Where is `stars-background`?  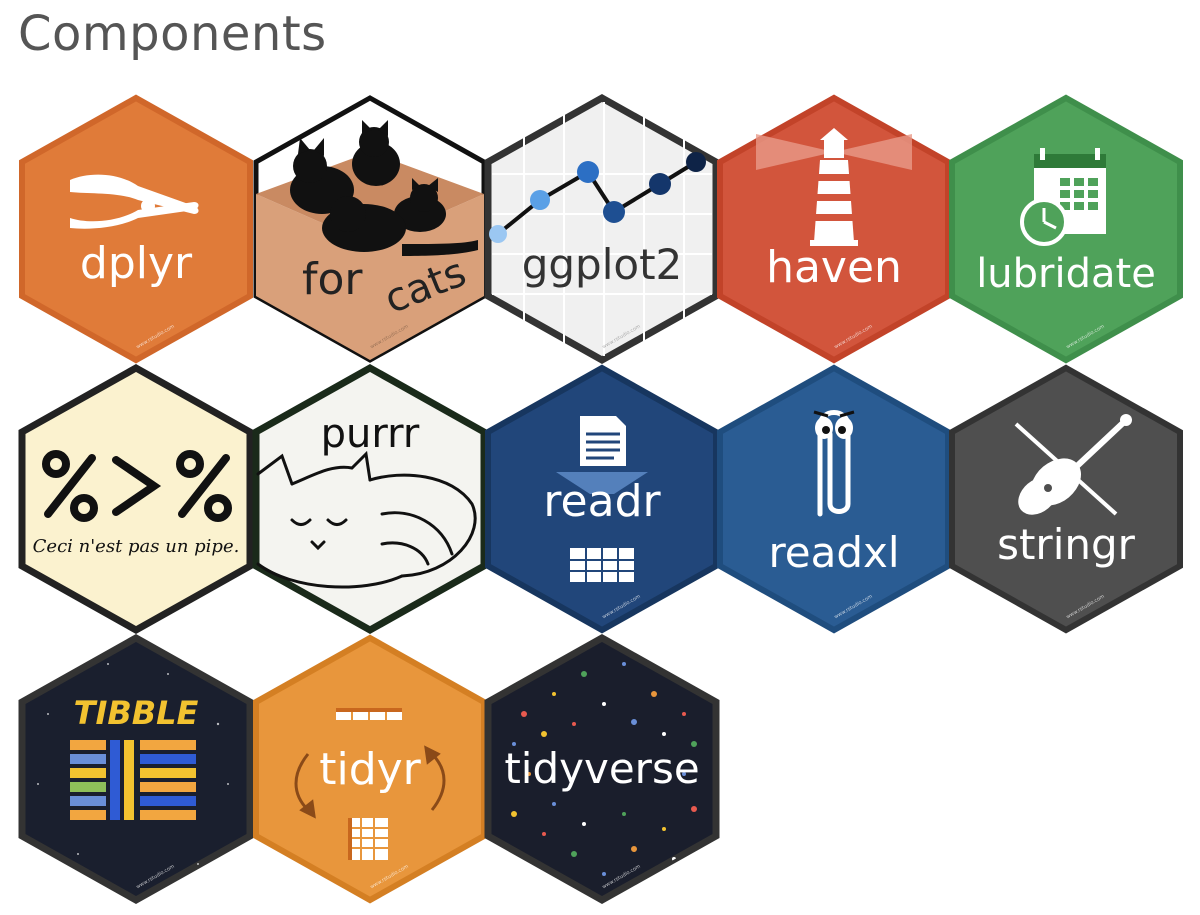
stars-background is located at coordinates (133, 764).